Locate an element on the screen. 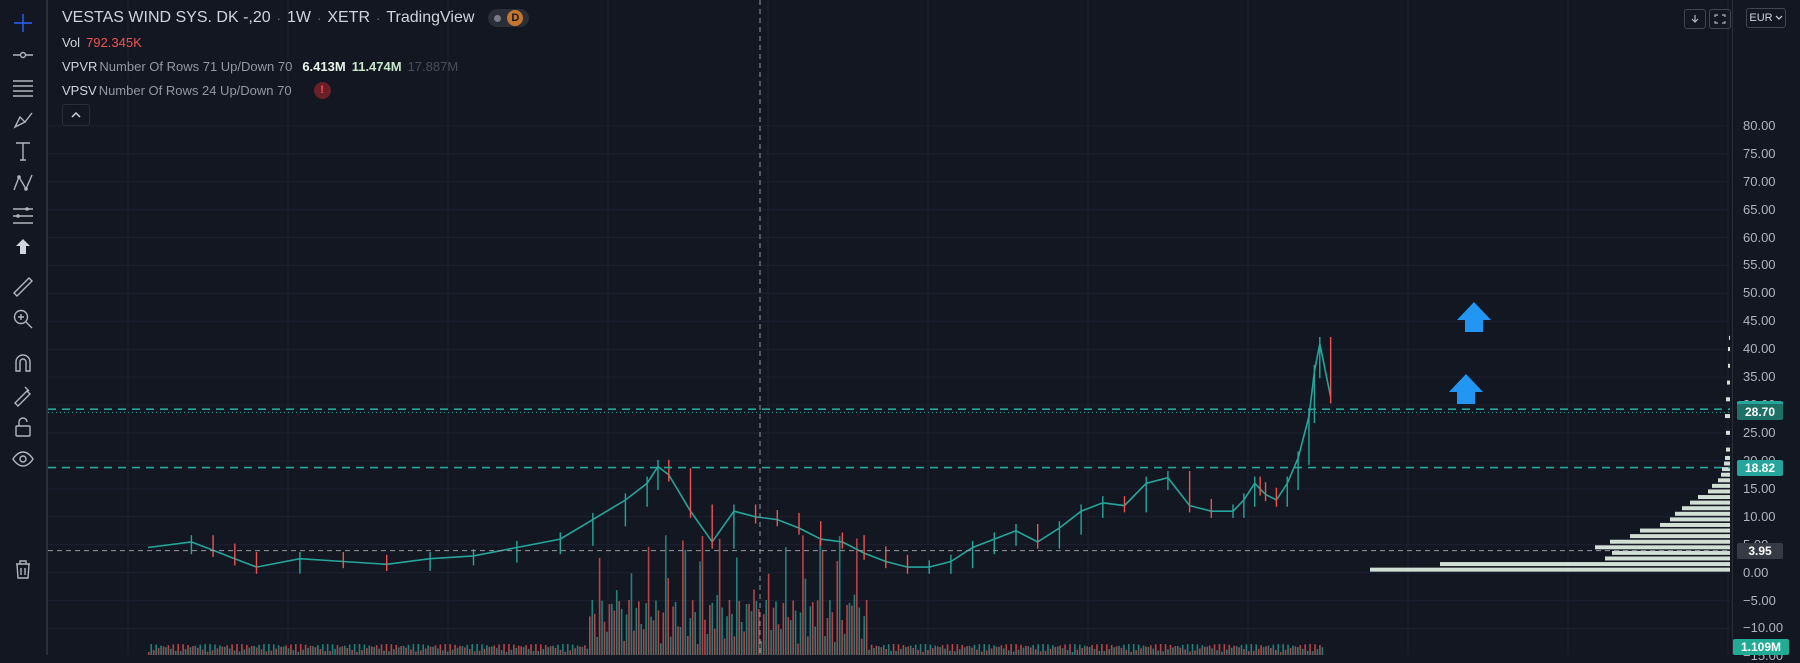 This screenshot has width=1800, height=663. trend-line-icon is located at coordinates (23, 55).